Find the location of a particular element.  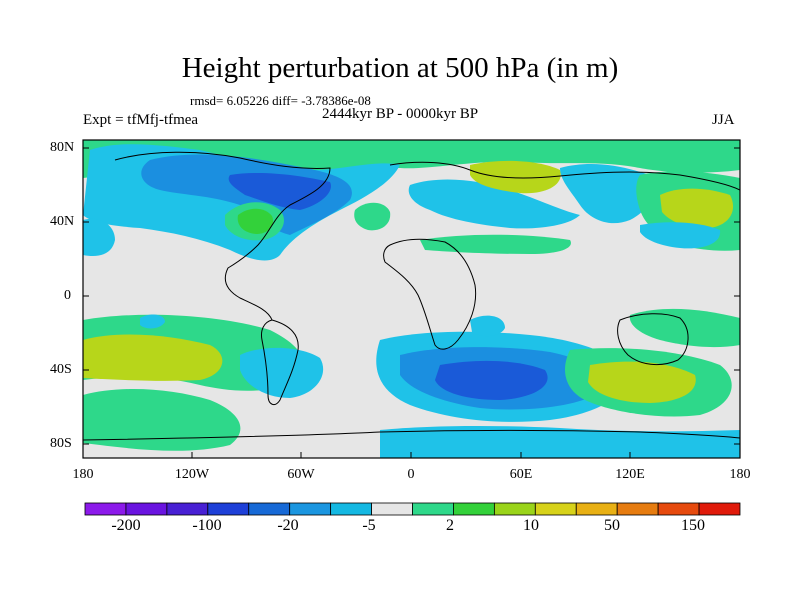

contour-pacific-green is located at coordinates (684, 328).